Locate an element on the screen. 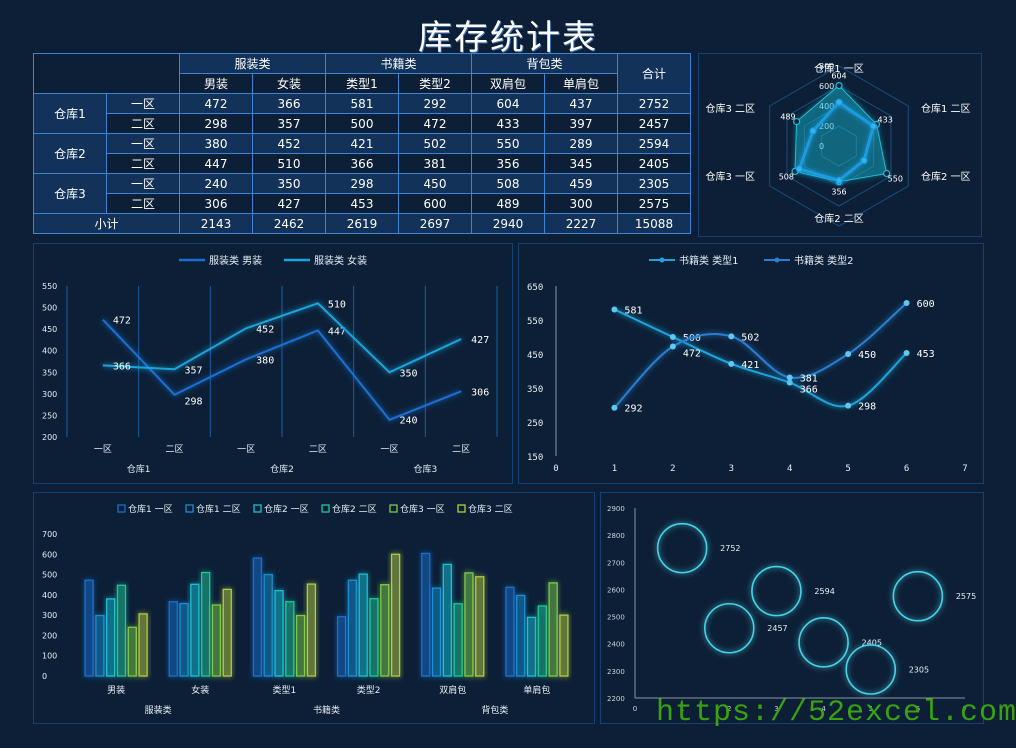 The height and width of the screenshot is (748, 1016). value-cell: 380 is located at coordinates (216, 143).